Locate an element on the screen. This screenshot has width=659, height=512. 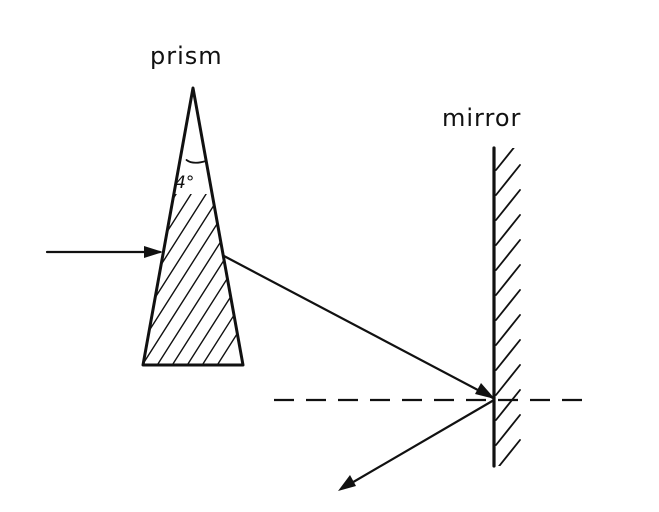
mirror-hatching is located at coordinates (508, 307).